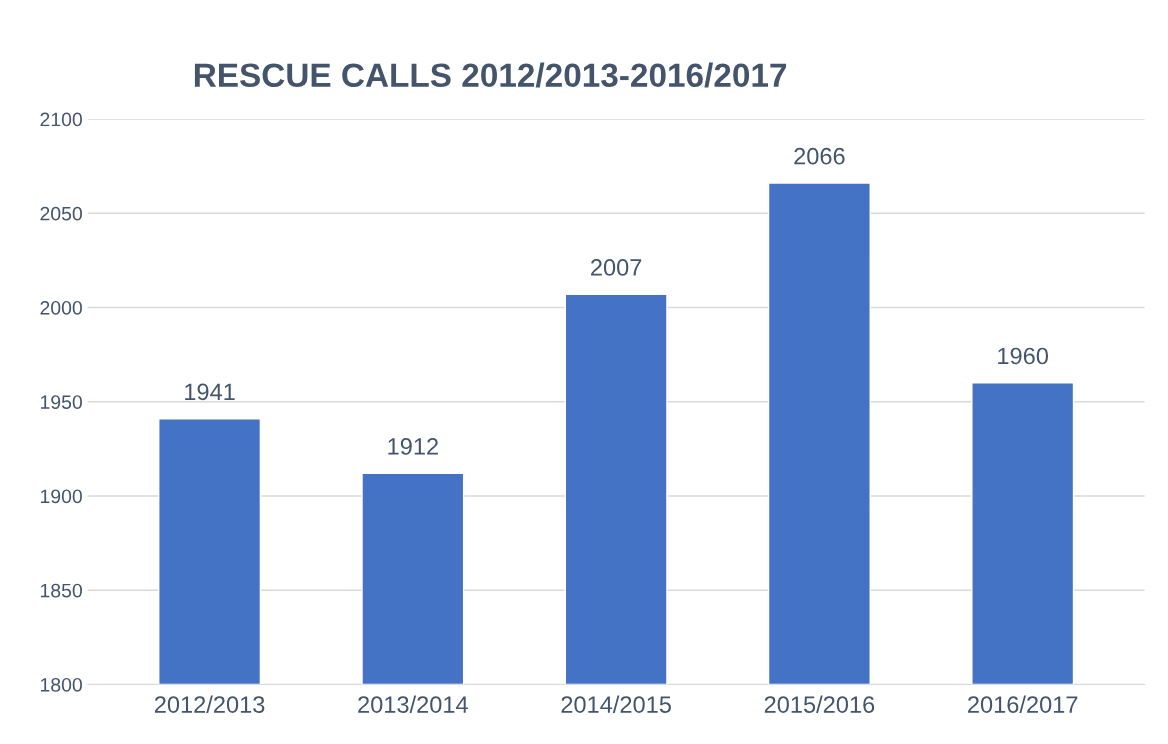  Describe the element at coordinates (490, 75) in the screenshot. I see `chart-title: RESCUE CALLS 2012/2013-2016/2017` at that location.